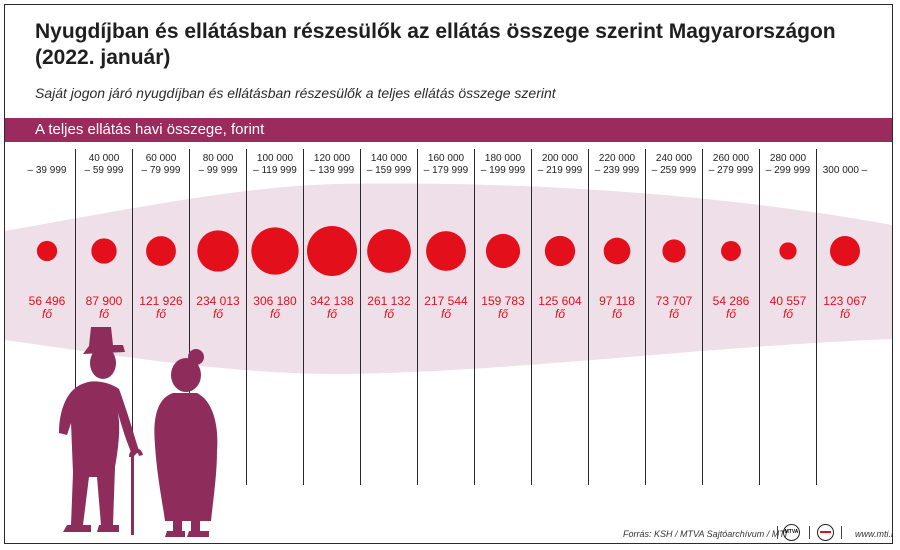  I want to click on category-label-to: – 79 999, so click(161, 170).